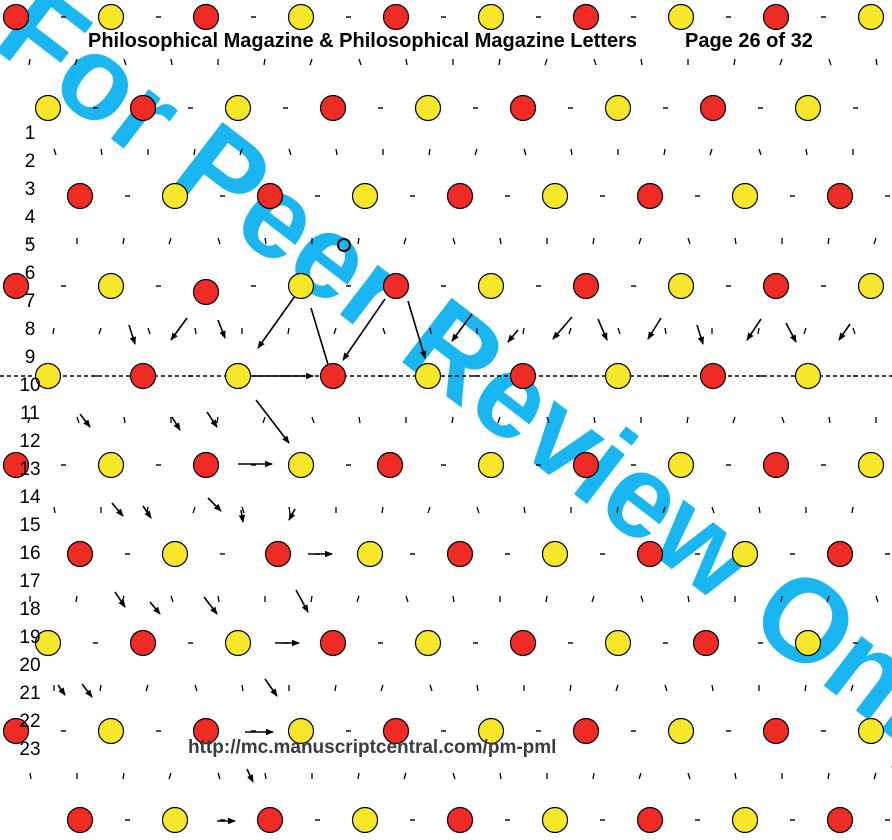 The image size is (892, 840). What do you see at coordinates (30, 385) in the screenshot?
I see `line-number: 10` at bounding box center [30, 385].